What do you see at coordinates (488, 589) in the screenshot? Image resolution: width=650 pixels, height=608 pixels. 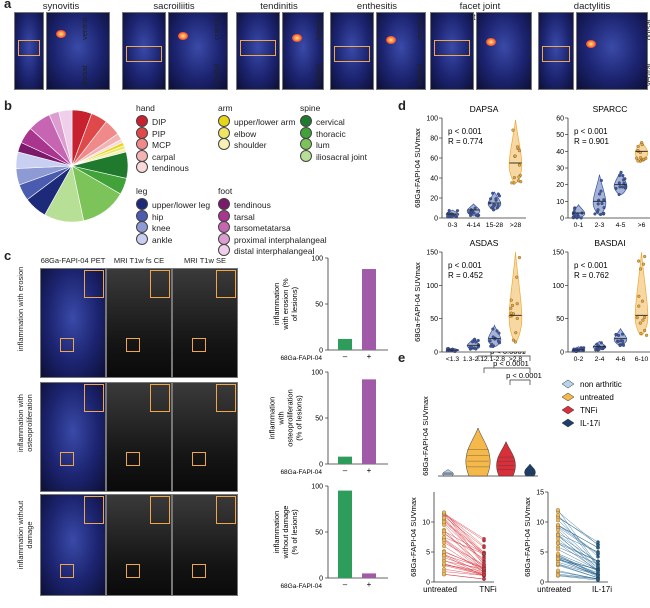 I see `x-tick-label: TNFi` at bounding box center [488, 589].